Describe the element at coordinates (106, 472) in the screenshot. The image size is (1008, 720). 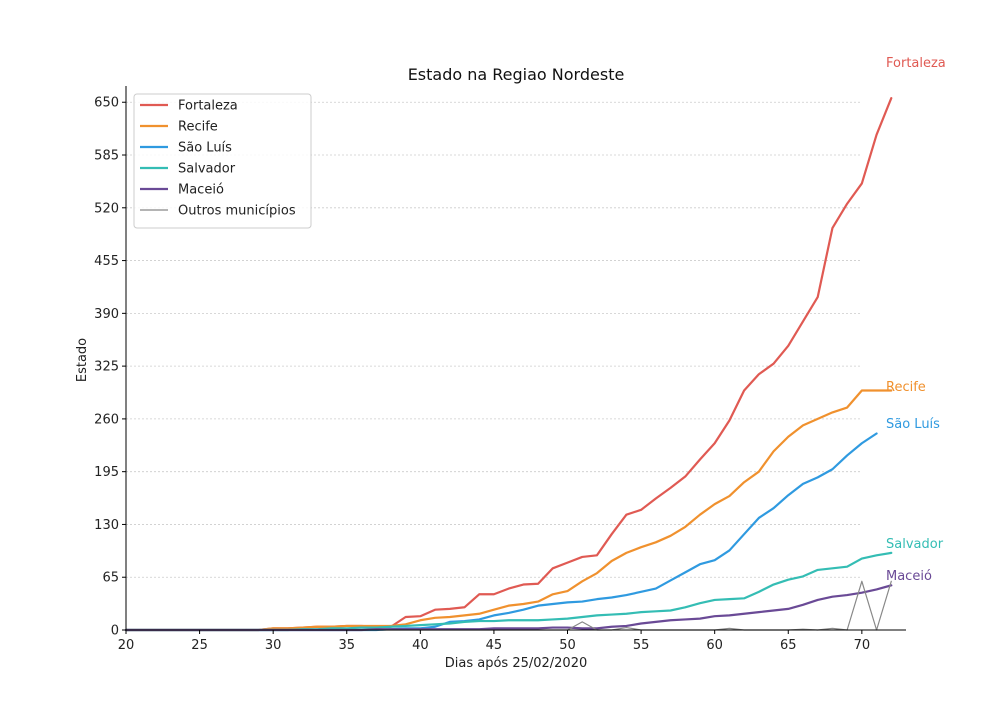
I see `y-tick-label: 195` at that location.